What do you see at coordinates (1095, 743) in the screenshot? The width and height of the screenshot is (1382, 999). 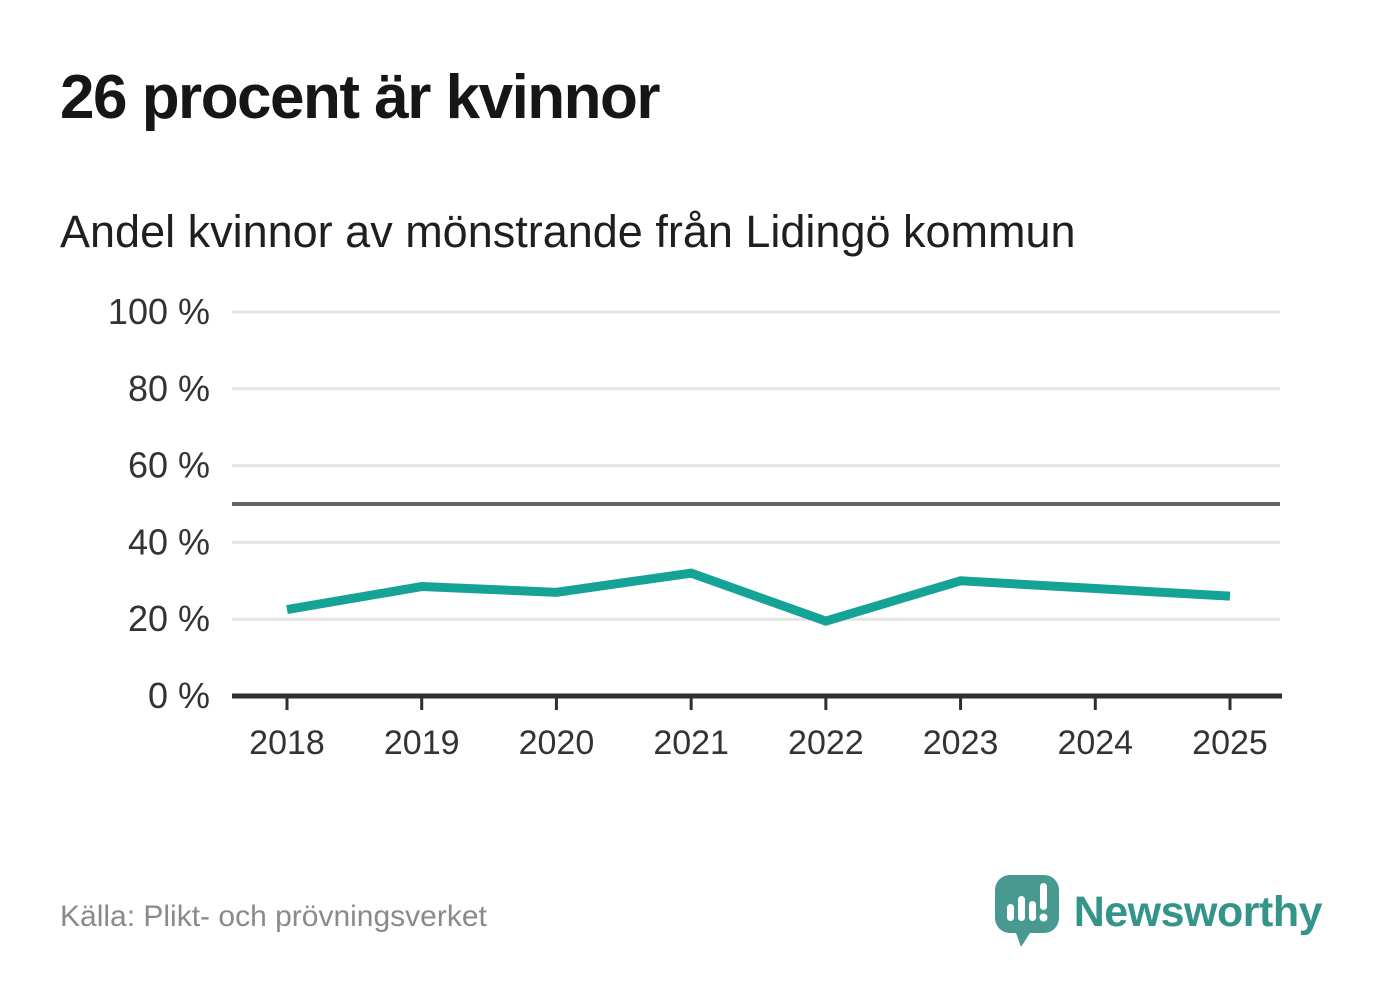 I see `x-tick-label: 2024` at bounding box center [1095, 743].